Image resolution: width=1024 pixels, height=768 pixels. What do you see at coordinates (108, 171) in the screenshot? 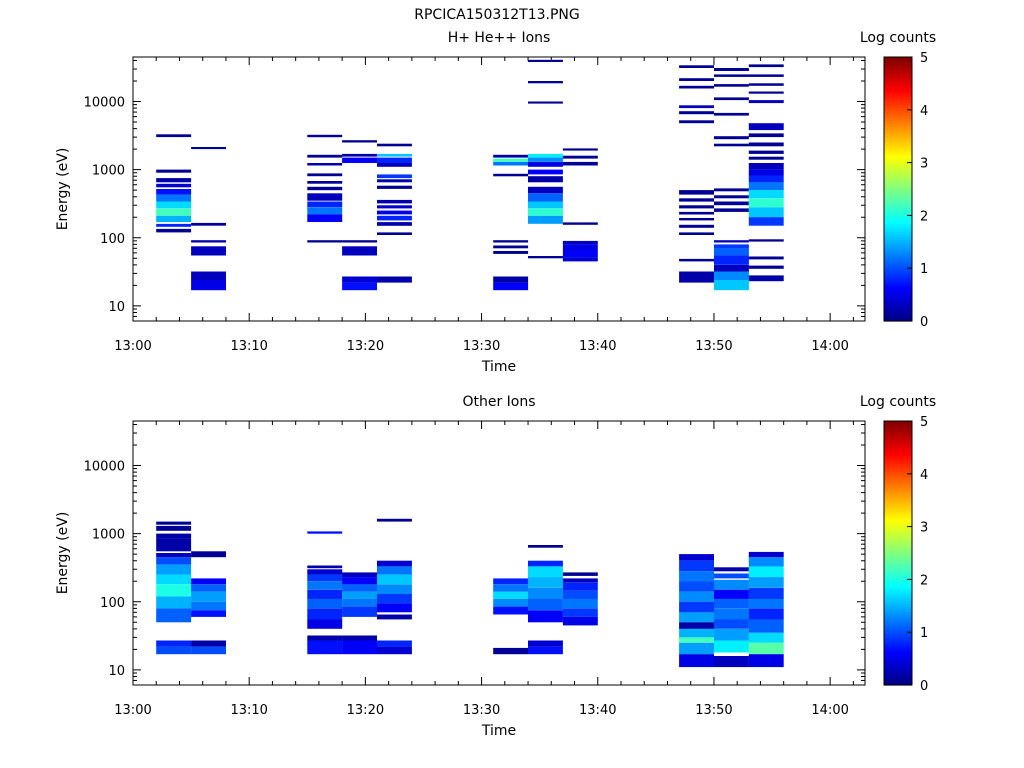
I see `y-tick-label: 1000` at bounding box center [108, 171].